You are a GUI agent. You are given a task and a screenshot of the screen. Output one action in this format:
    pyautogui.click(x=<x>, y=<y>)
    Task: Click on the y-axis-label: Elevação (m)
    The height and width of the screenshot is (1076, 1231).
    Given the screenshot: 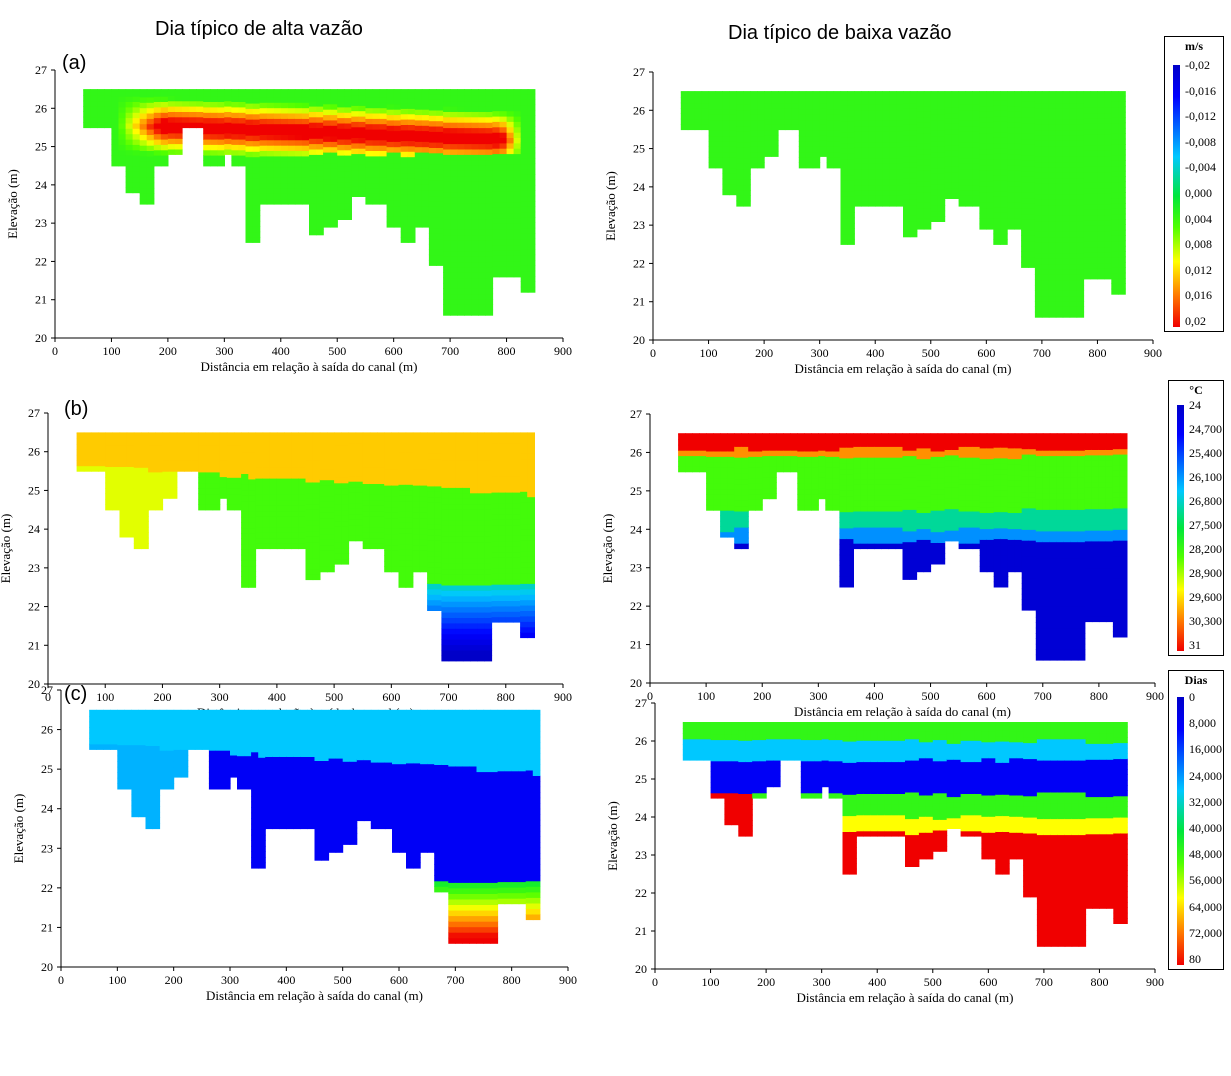 What is the action you would take?
    pyautogui.click(x=6, y=549)
    